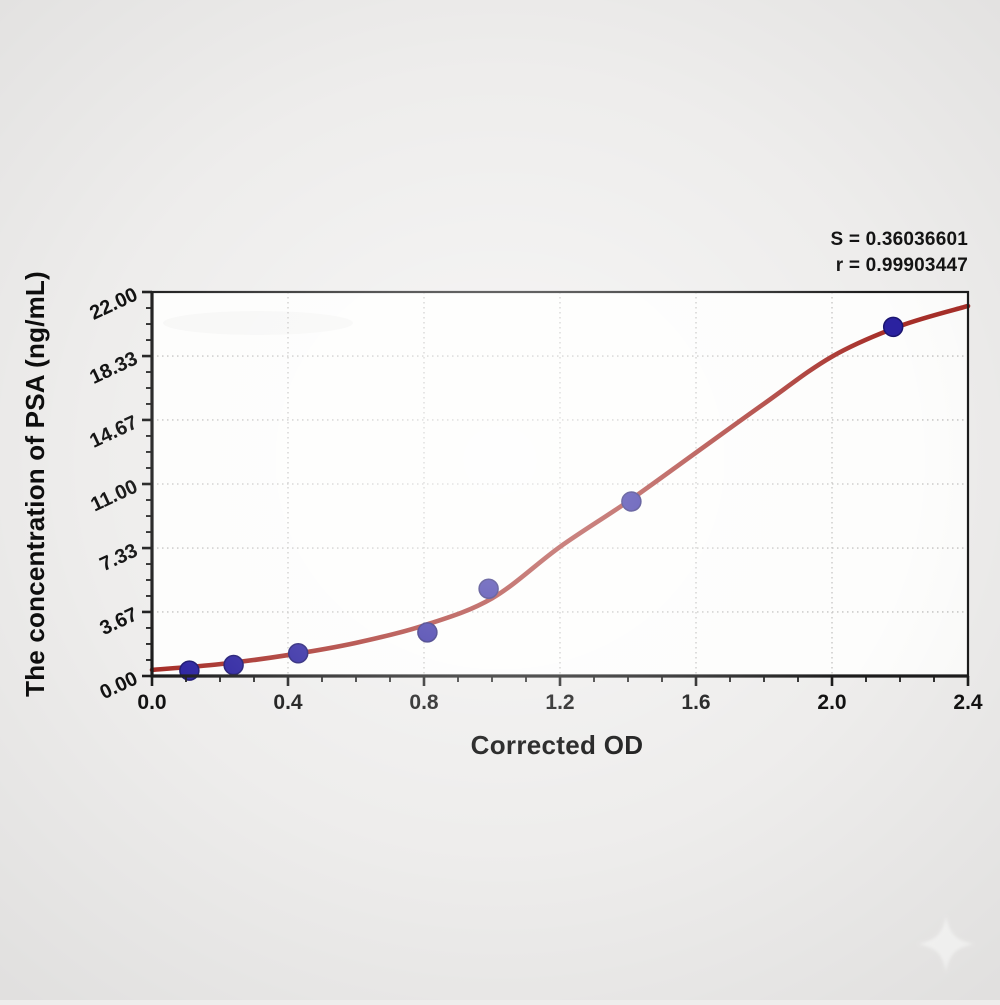 The width and height of the screenshot is (1000, 1005). I want to click on sparkle-watermark, so click(946, 944).